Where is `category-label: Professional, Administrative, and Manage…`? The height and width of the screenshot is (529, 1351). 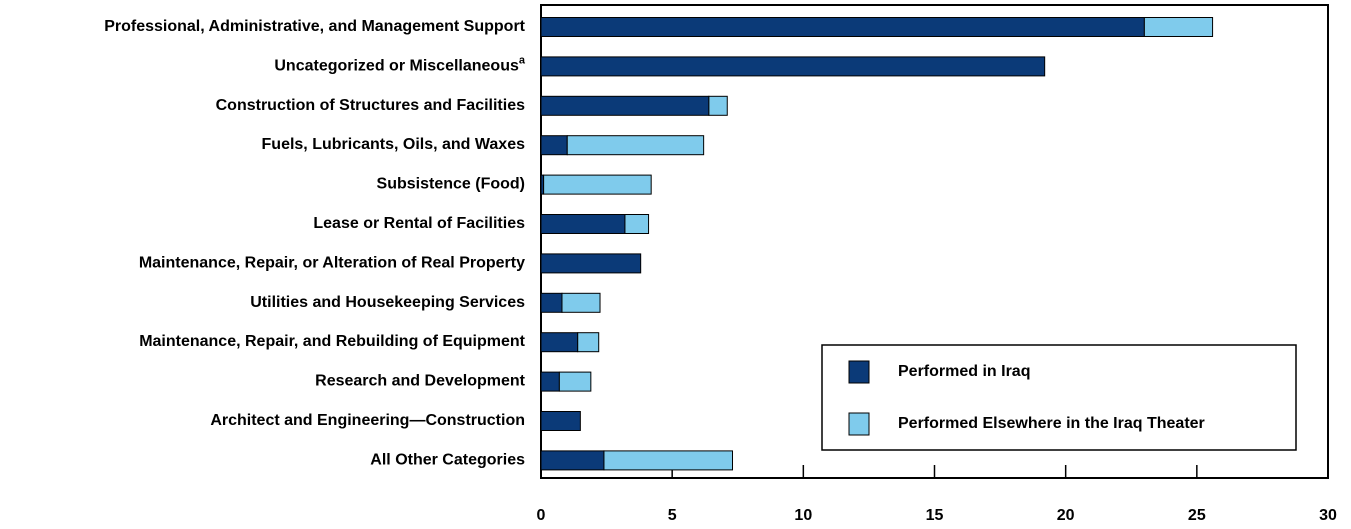
category-label: Professional, Administrative, and Manage… is located at coordinates (314, 26).